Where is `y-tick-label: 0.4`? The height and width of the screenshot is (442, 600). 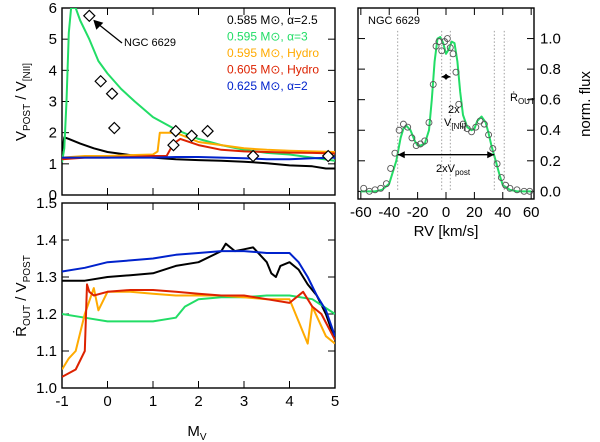 y-tick-label: 0.4 is located at coordinates (550, 130).